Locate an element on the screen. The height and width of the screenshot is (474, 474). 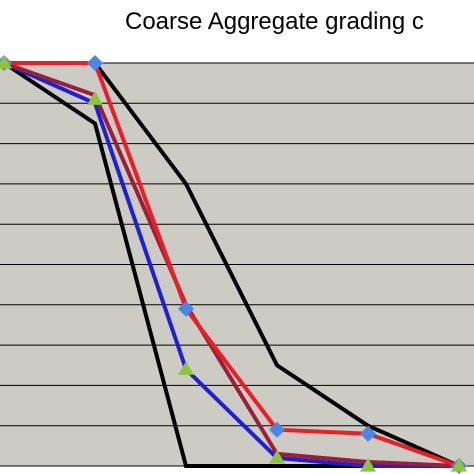
chart-title: Coarse Aggregate grading c is located at coordinates (274, 21).